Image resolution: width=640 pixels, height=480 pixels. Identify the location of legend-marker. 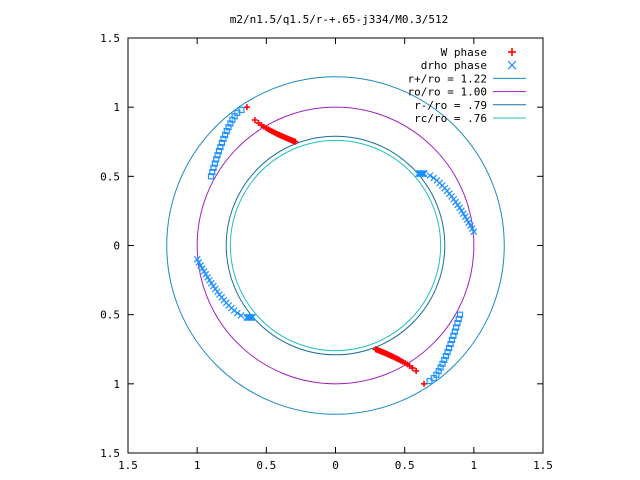
(512, 65).